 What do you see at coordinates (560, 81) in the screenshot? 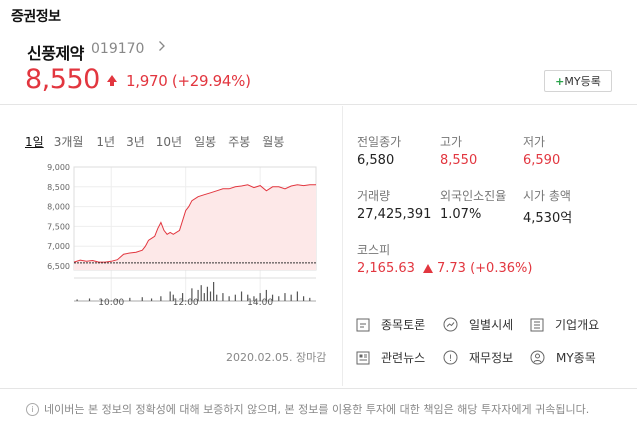
I see `plus-icon: +` at bounding box center [560, 81].